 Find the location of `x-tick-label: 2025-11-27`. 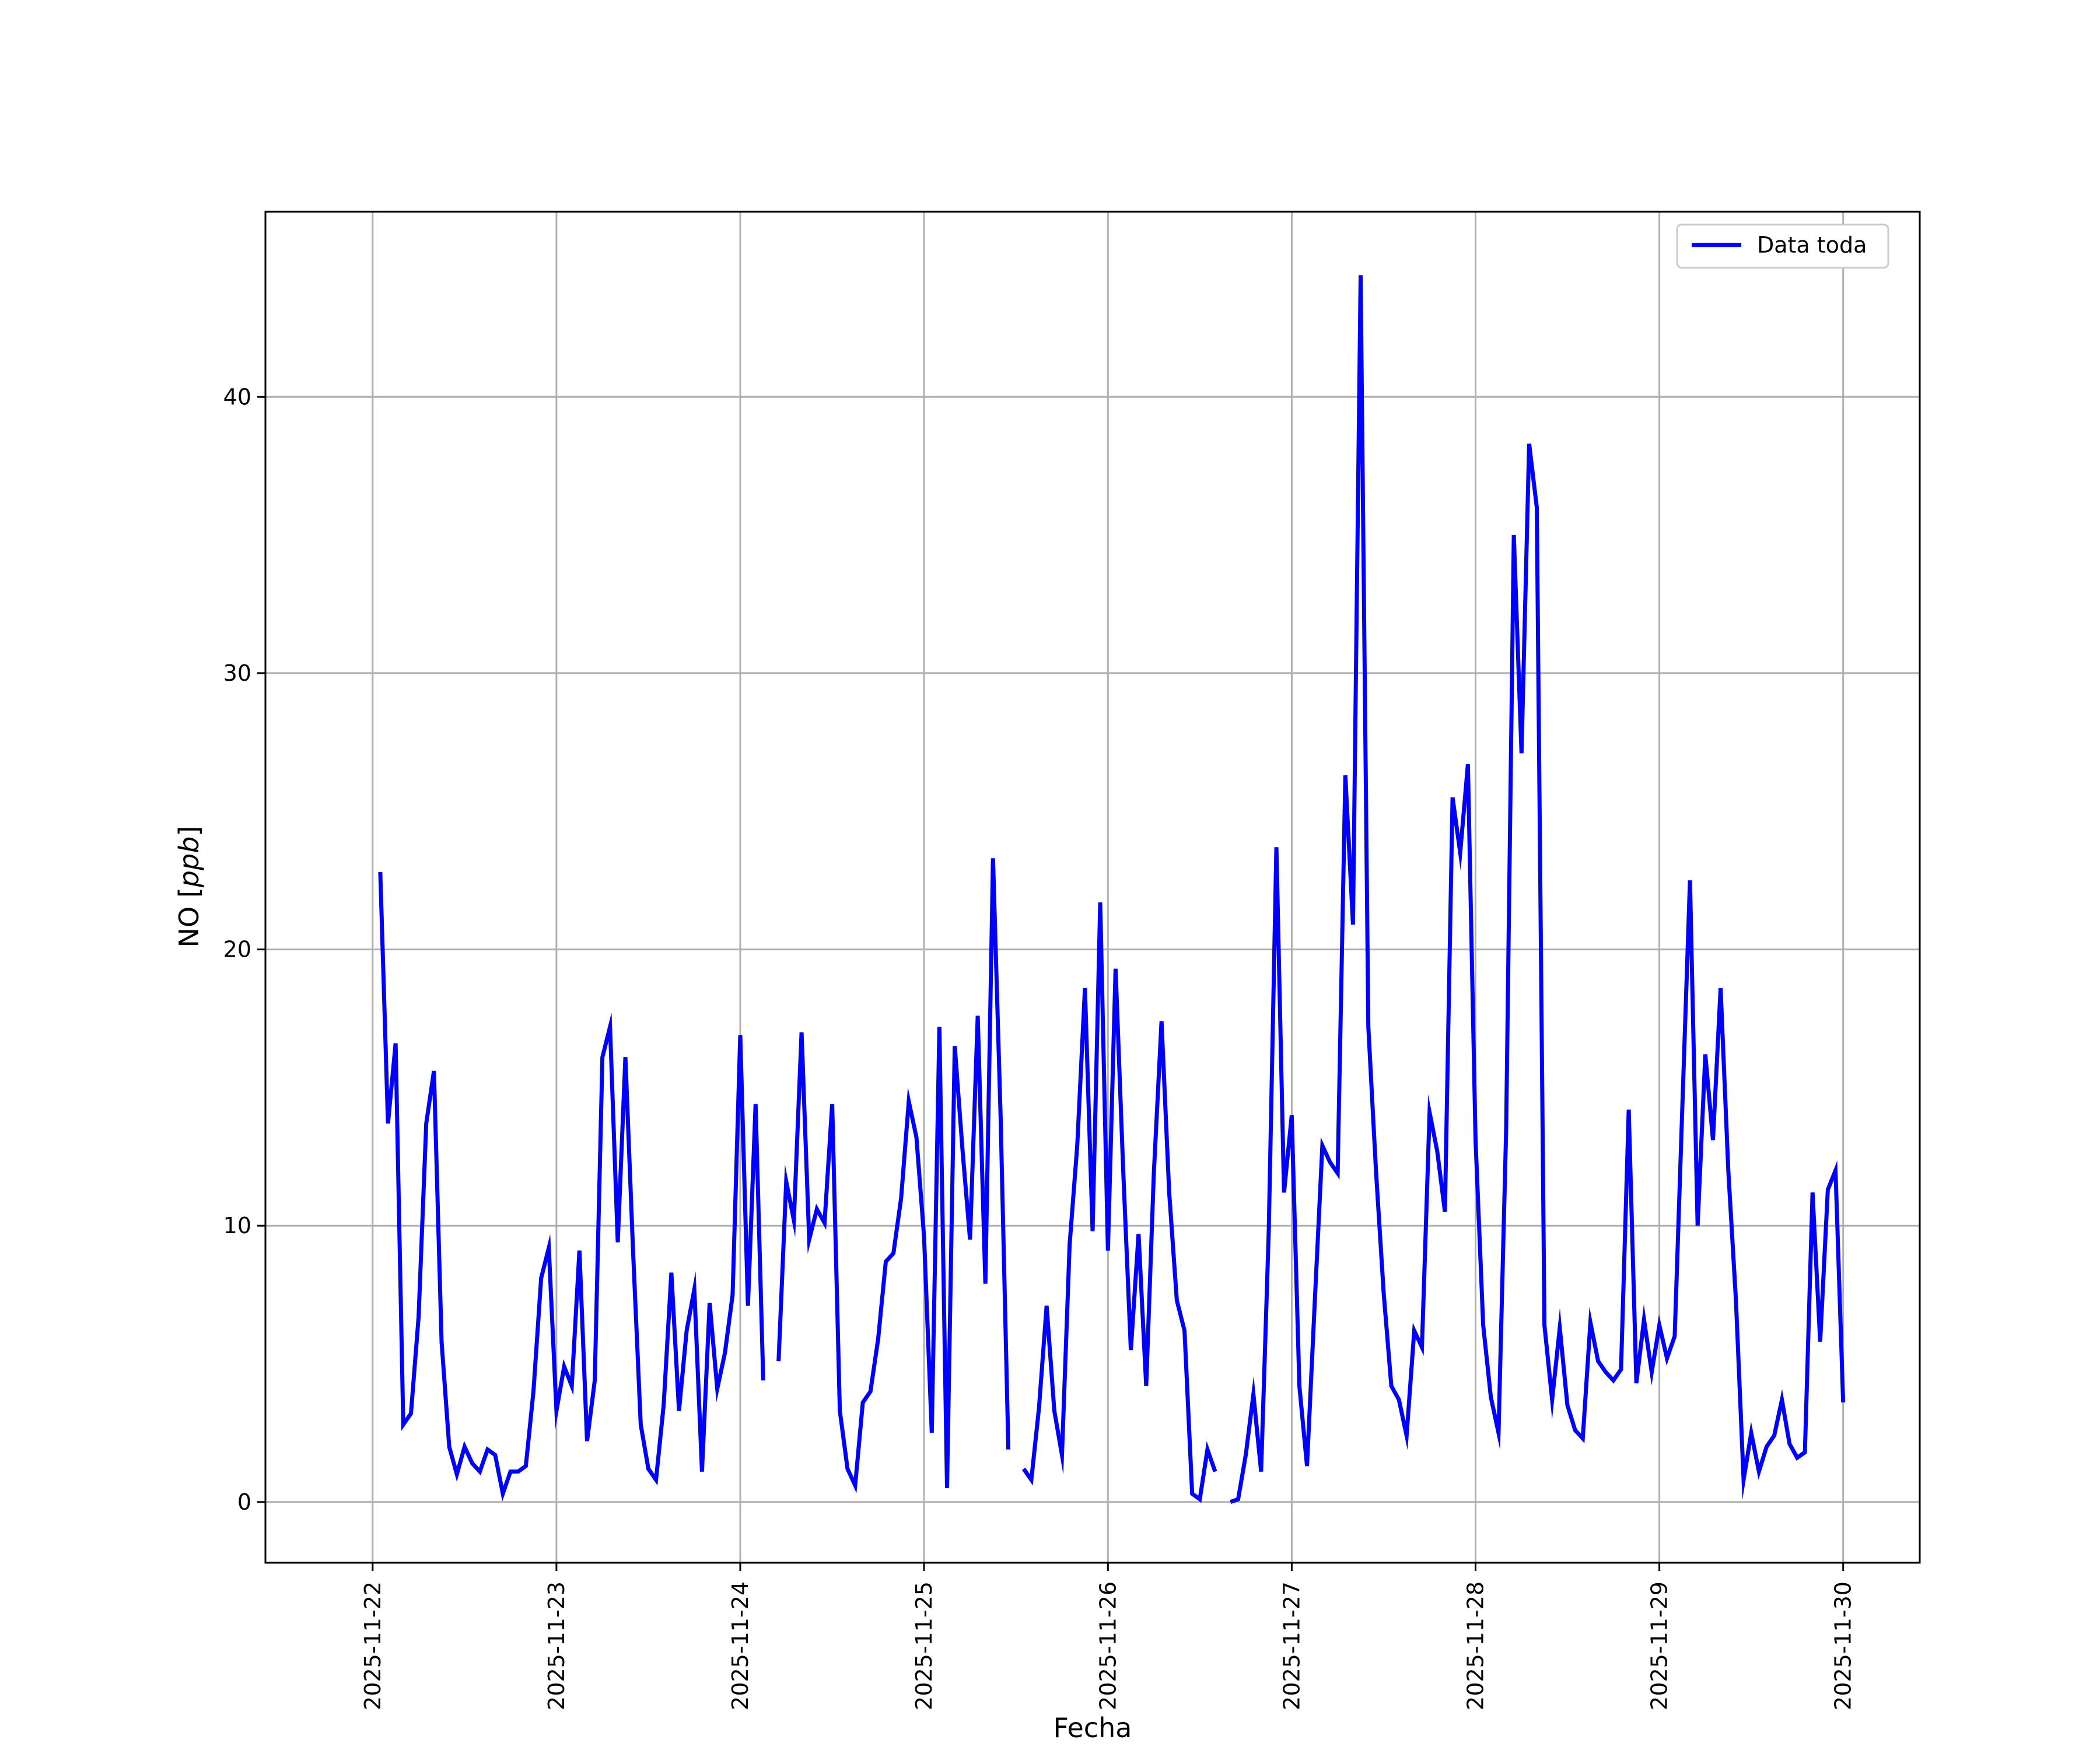

x-tick-label: 2025-11-27 is located at coordinates (1291, 1645).